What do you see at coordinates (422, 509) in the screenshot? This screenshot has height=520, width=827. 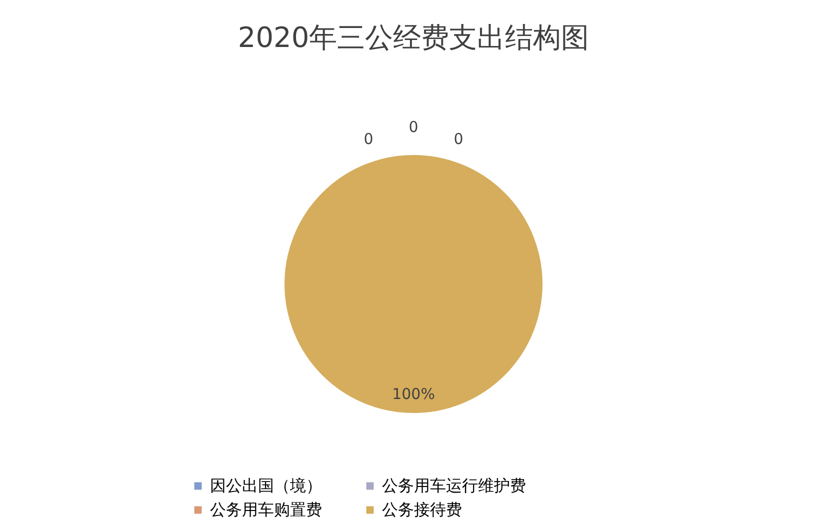 I see `legend-label: 公务接待费` at bounding box center [422, 509].